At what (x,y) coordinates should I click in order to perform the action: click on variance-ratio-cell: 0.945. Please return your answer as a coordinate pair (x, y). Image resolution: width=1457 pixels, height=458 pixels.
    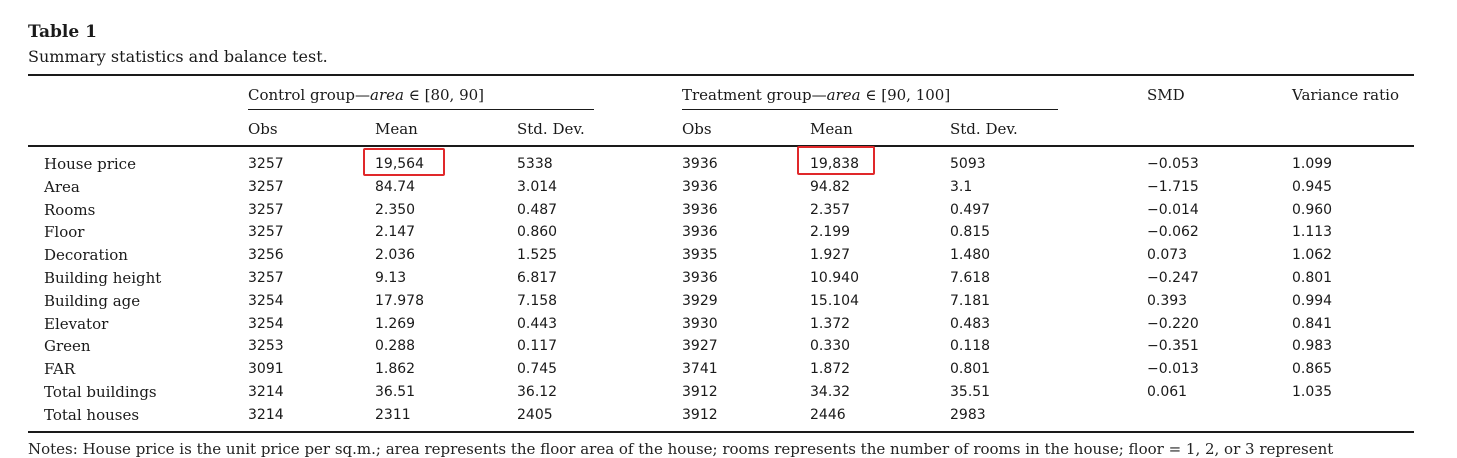
    Looking at the image, I should click on (1312, 186).